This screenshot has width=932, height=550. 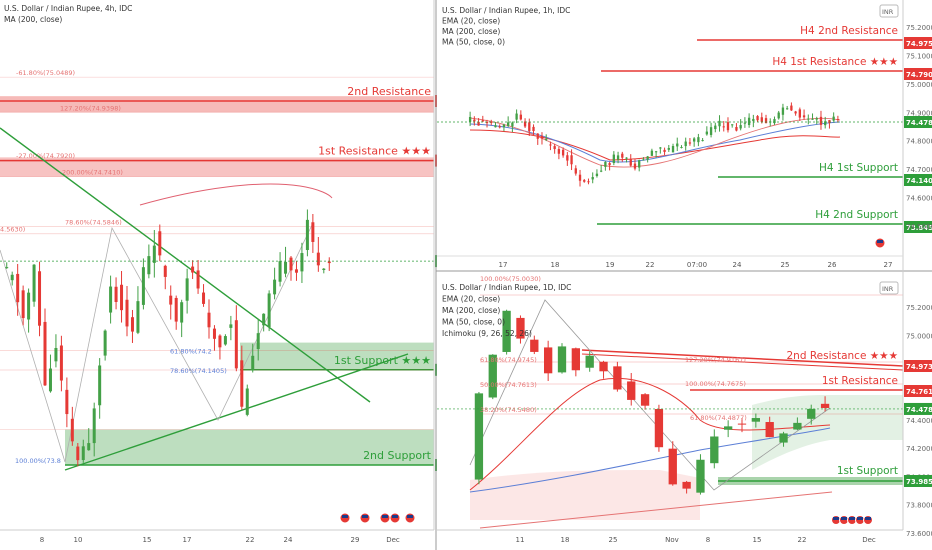 I want to click on fib-label: 78.60%(74.1405), so click(x=198, y=371).